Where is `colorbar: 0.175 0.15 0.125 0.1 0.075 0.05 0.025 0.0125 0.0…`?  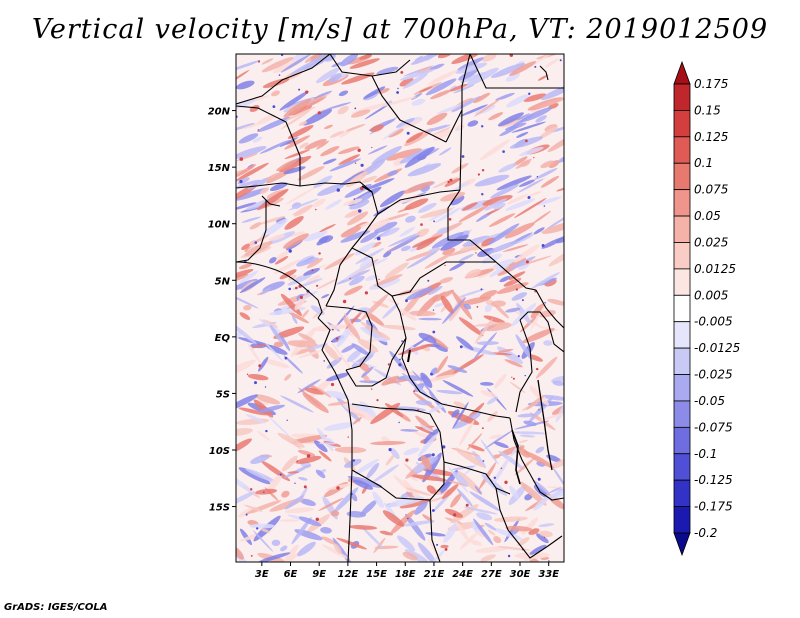
colorbar: 0.175 0.15 0.125 0.1 0.075 0.05 0.025 0.0125 0.0… is located at coordinates (706, 308).